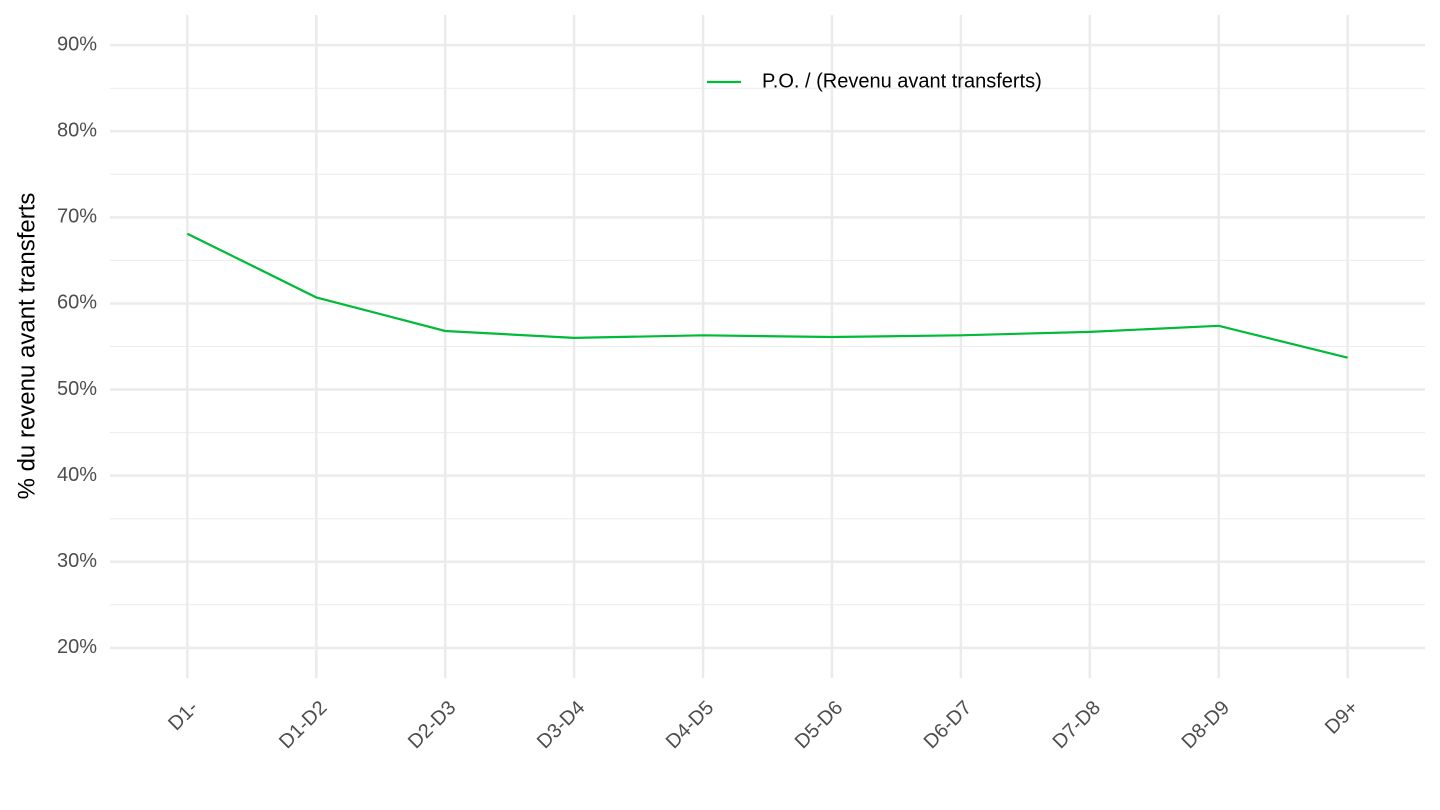  What do you see at coordinates (77, 44) in the screenshot?
I see `y-tick-label: 90%` at bounding box center [77, 44].